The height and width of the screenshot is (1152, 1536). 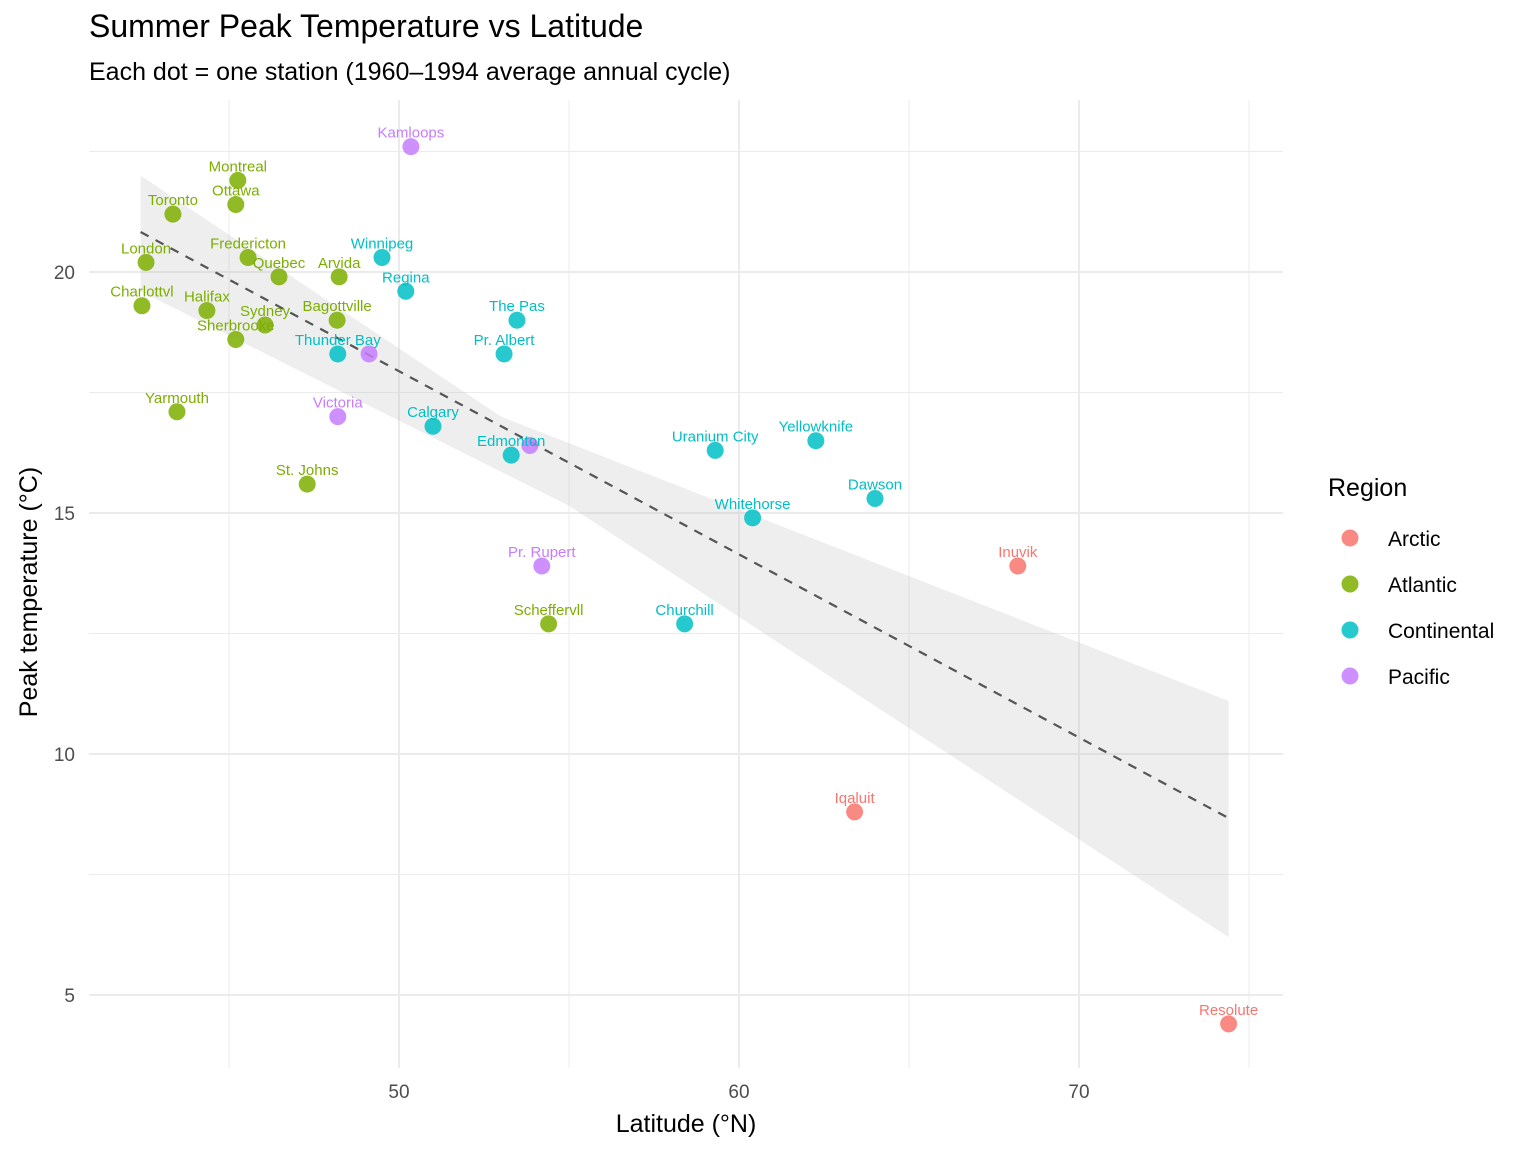 What do you see at coordinates (337, 306) in the screenshot?
I see `point-label: Bagottville` at bounding box center [337, 306].